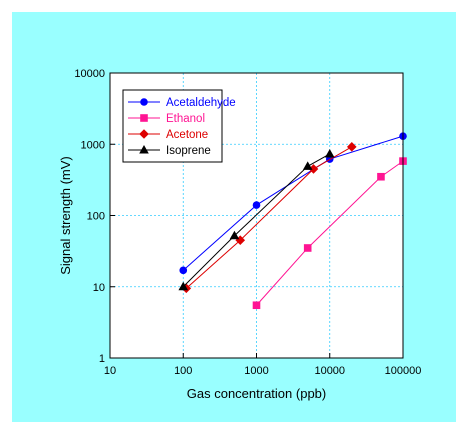 Image resolution: width=470 pixels, height=433 pixels. I want to click on y-tick-label: 1, so click(102, 359).